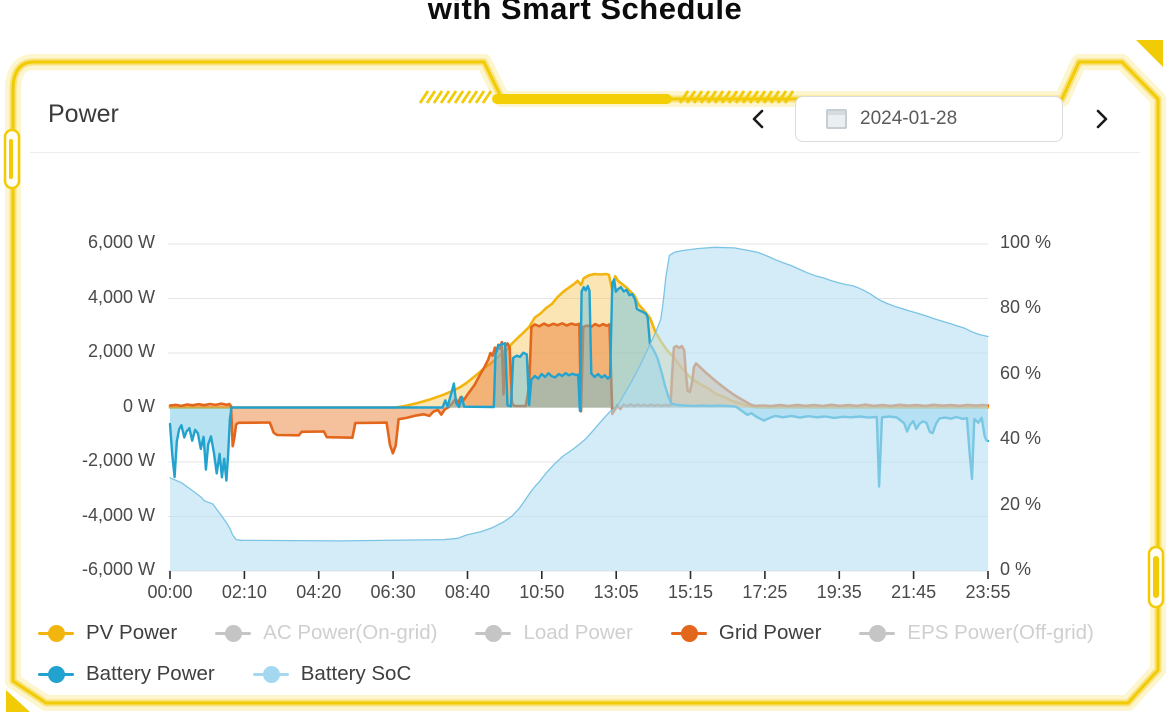  Describe the element at coordinates (83, 114) in the screenshot. I see `panel-title: Power` at that location.